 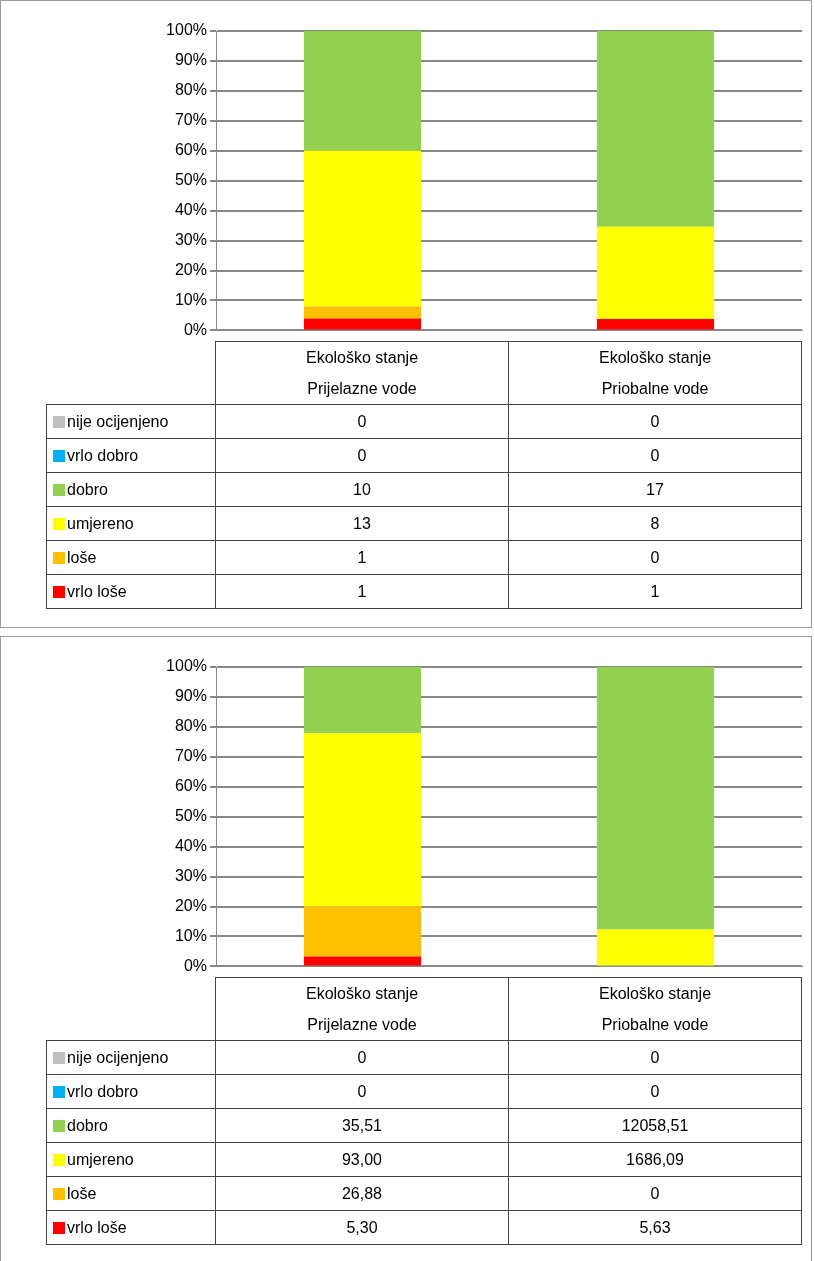 What do you see at coordinates (655, 1227) in the screenshot?
I see `text: 5,63` at bounding box center [655, 1227].